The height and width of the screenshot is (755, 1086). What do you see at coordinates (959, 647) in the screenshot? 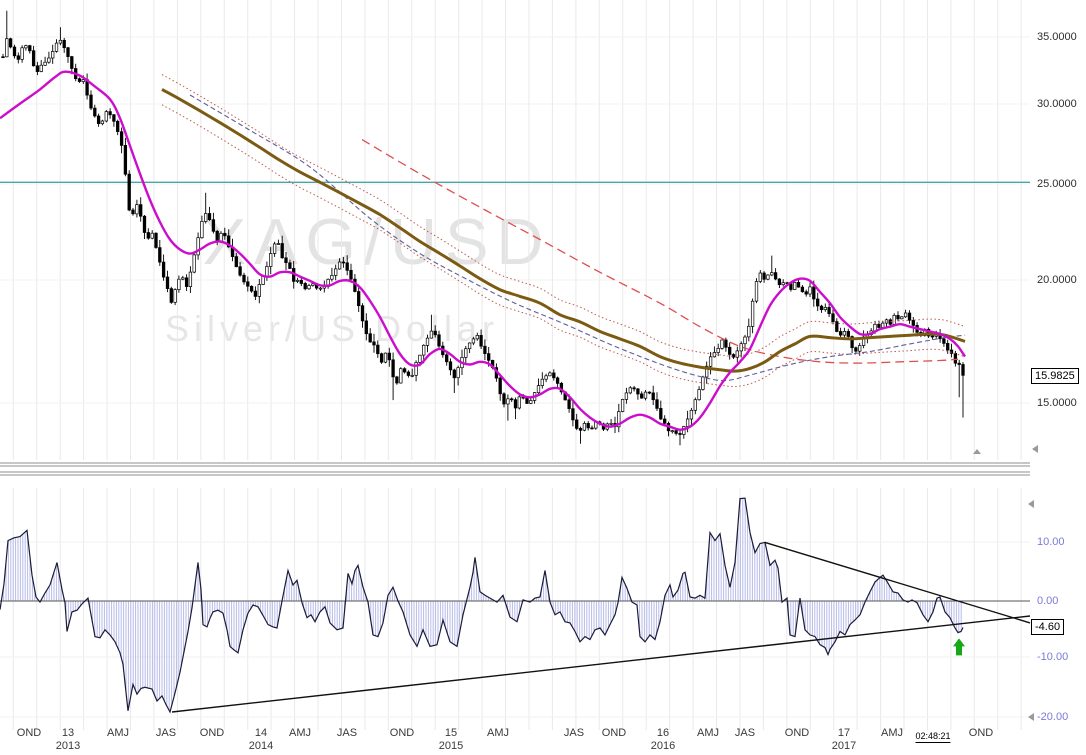
I see `buy-signal-arrow-icon` at bounding box center [959, 647].